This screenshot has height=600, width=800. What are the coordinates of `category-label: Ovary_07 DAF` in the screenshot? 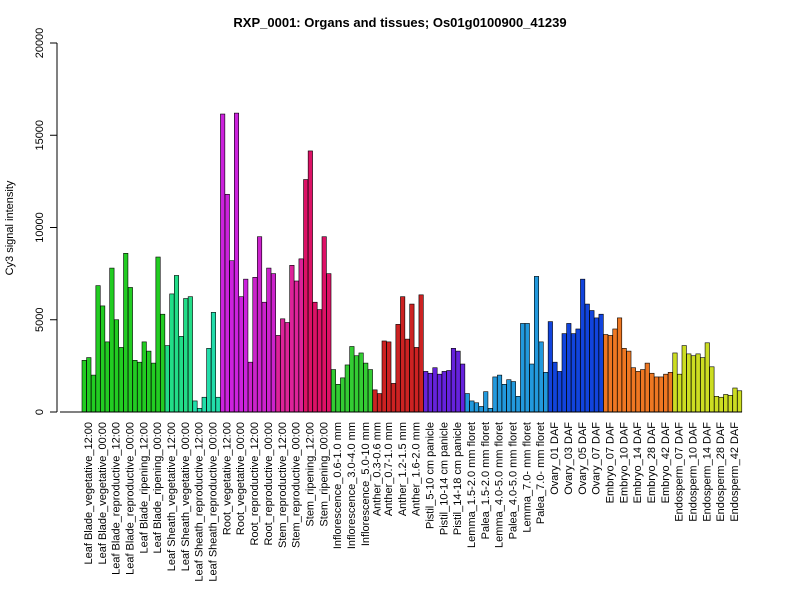 It's located at (597, 458).